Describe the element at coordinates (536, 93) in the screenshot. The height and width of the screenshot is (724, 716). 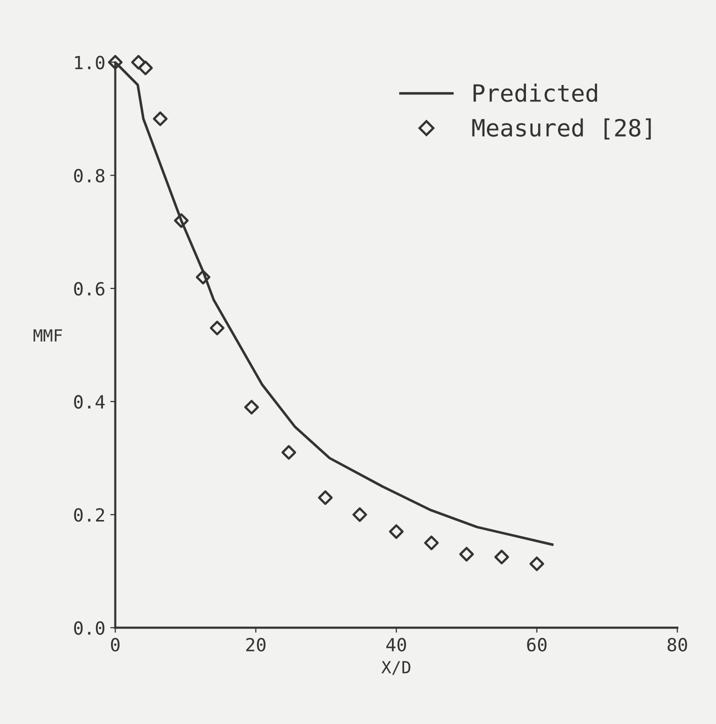
I see `legend-label: Predicted` at that location.